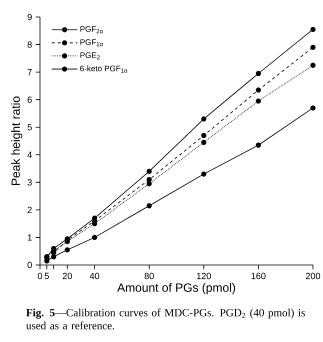 This screenshot has height=342, width=323. I want to click on y-tick-label: 6, so click(30, 99).